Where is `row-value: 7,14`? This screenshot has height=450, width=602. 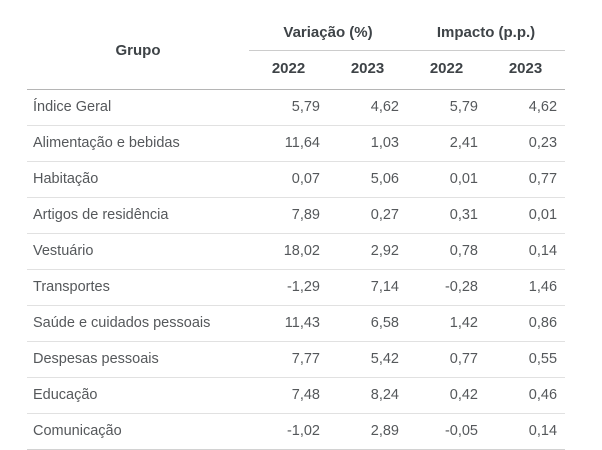
row-value: 7,14 is located at coordinates (367, 287).